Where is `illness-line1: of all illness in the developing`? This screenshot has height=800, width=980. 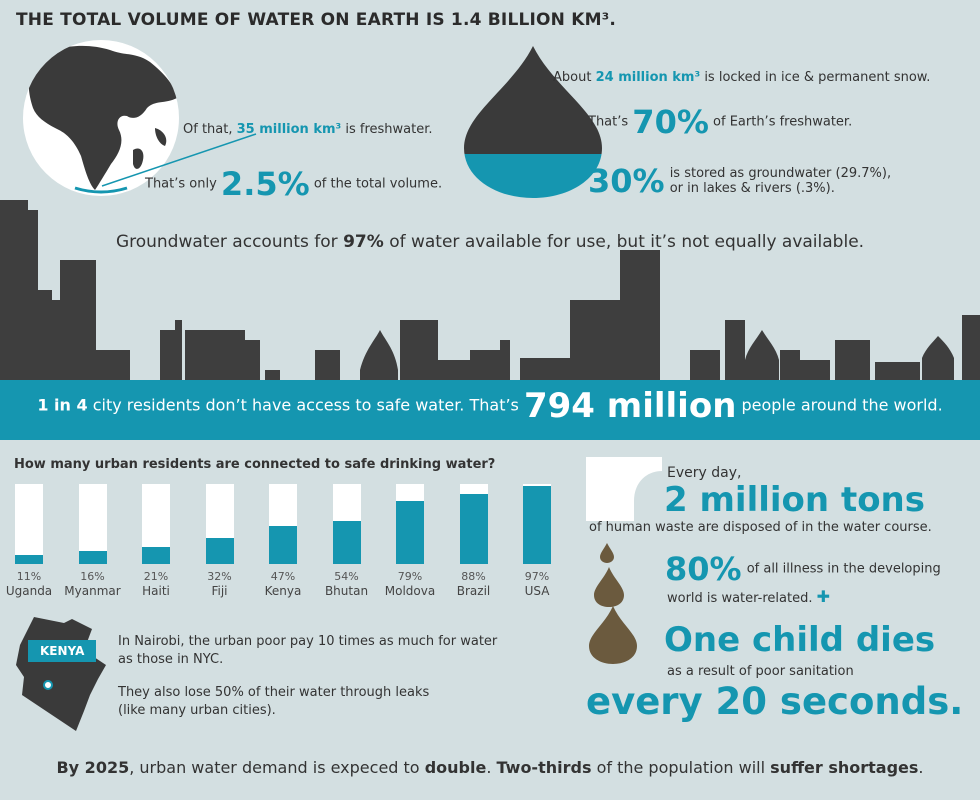
illness-line1: of all illness in the developing is located at coordinates (843, 569).